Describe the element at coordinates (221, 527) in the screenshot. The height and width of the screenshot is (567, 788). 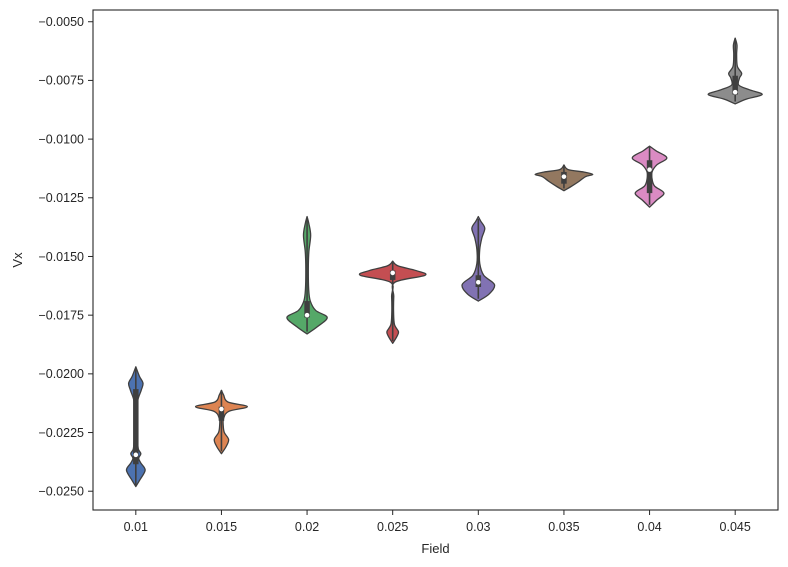
I see `x-tick-label: 0.015` at that location.